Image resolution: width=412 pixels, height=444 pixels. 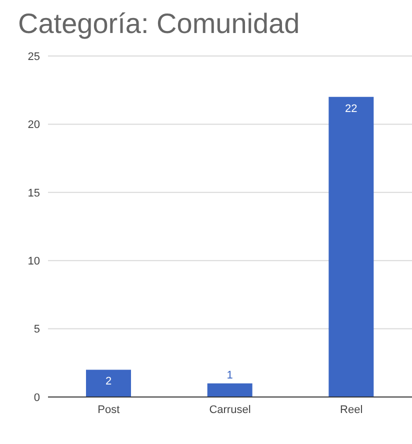 I want to click on y-tick-label: 15, so click(x=34, y=193).